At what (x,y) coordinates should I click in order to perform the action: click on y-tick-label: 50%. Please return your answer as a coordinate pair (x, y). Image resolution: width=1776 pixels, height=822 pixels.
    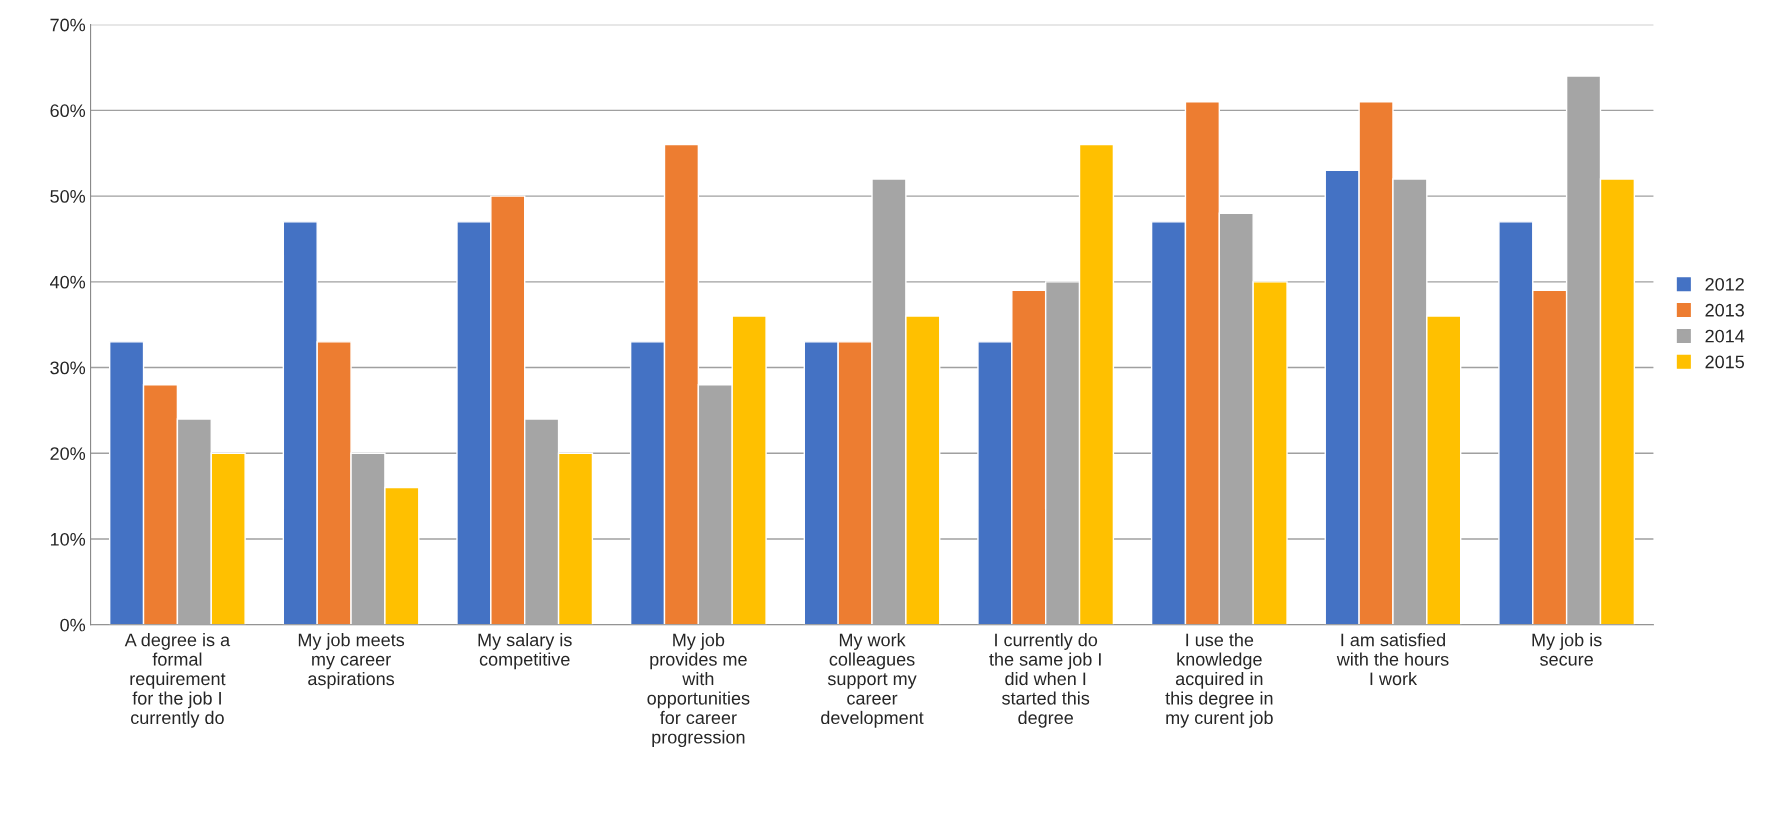
    Looking at the image, I should click on (68, 196).